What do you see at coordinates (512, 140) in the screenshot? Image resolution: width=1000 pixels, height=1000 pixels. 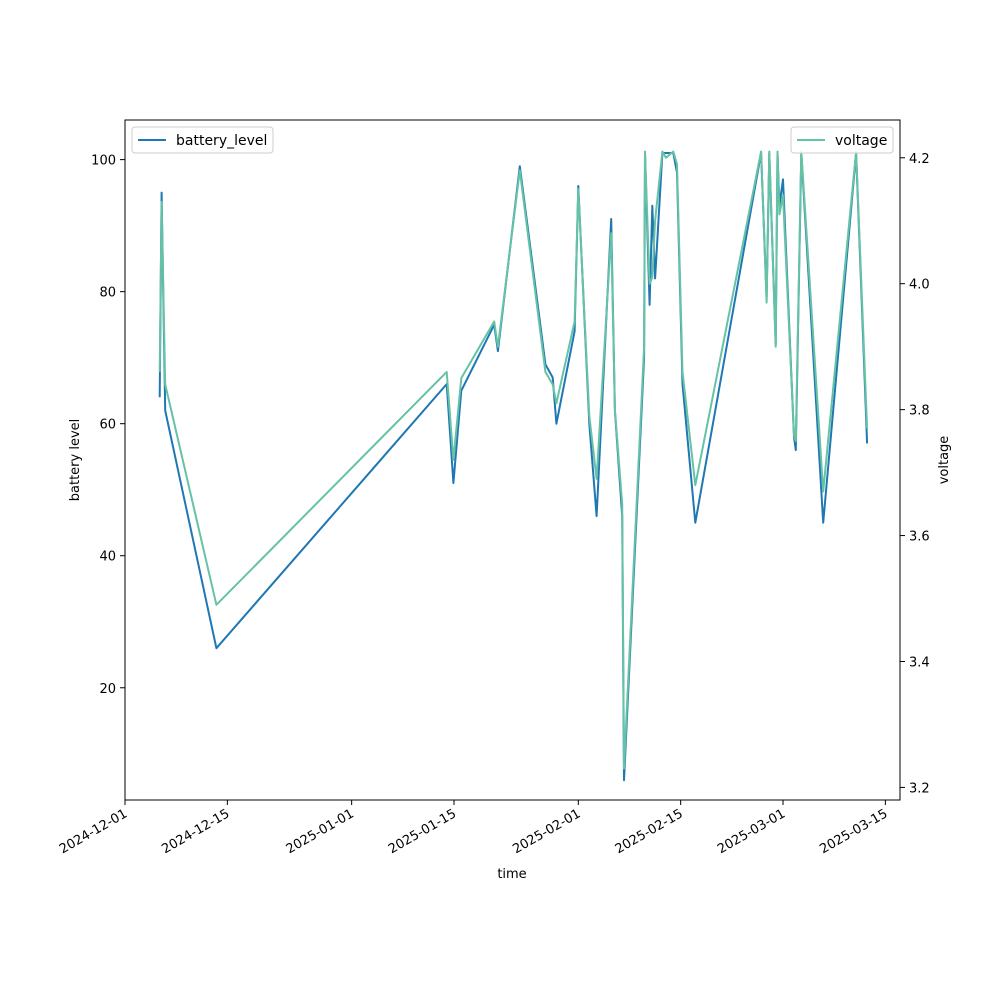 I see `legend-layer: battery_level voltage` at bounding box center [512, 140].